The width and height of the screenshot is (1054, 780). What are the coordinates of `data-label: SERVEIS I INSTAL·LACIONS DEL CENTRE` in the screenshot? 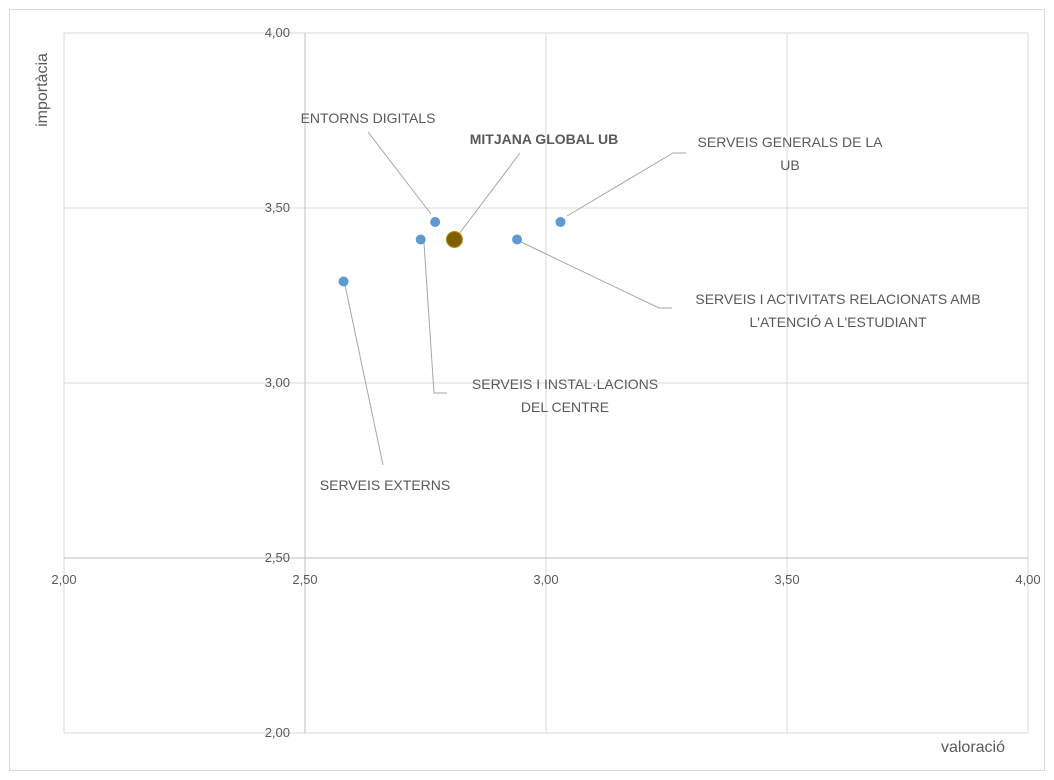 It's located at (565, 395).